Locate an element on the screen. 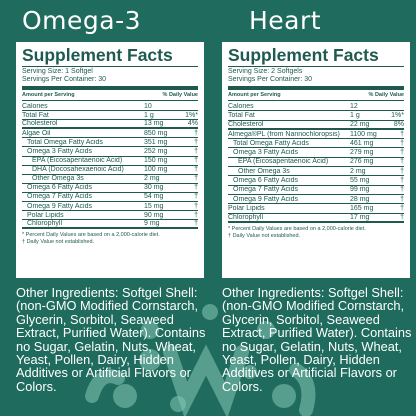 The image size is (416, 416). nutrient-amount: 461 mg is located at coordinates (362, 143).